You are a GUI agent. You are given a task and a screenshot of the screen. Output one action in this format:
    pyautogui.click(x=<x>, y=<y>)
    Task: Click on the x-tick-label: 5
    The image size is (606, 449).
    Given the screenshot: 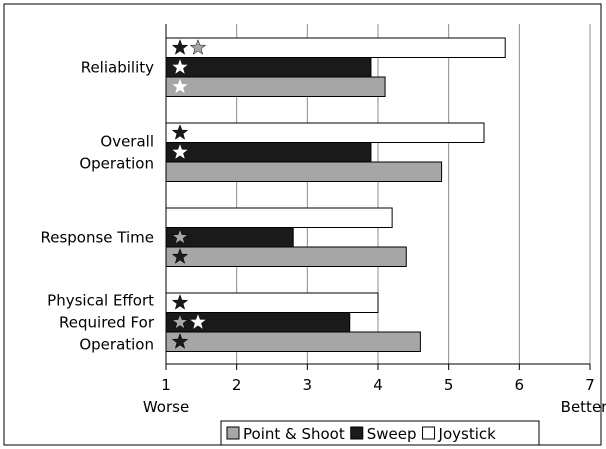 What is the action you would take?
    pyautogui.click(x=449, y=385)
    